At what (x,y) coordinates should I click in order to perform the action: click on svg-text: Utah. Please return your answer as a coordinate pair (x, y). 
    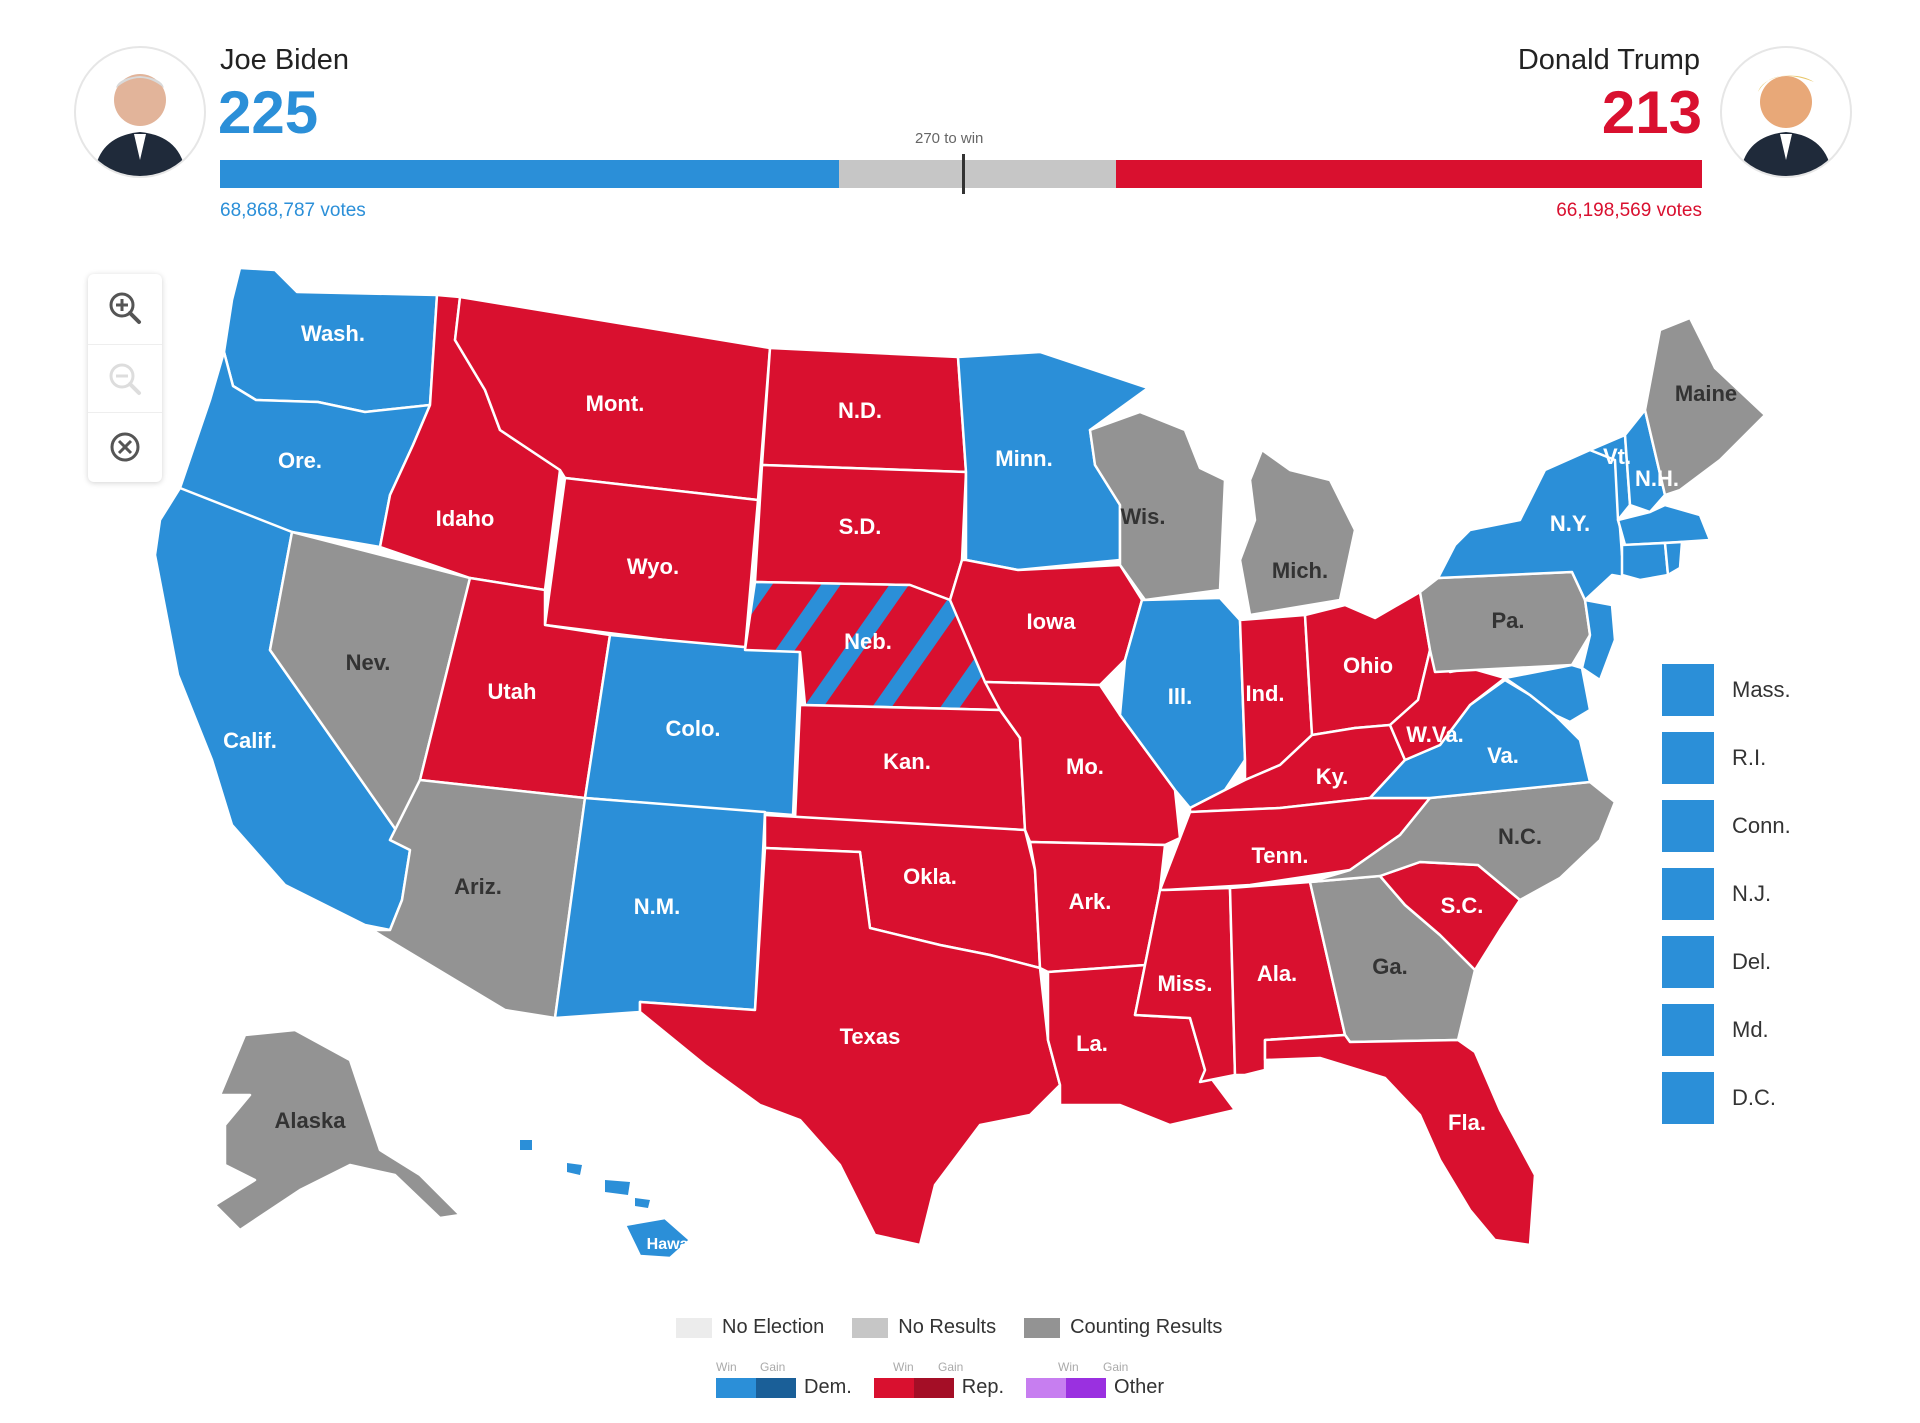
    Looking at the image, I should click on (512, 691).